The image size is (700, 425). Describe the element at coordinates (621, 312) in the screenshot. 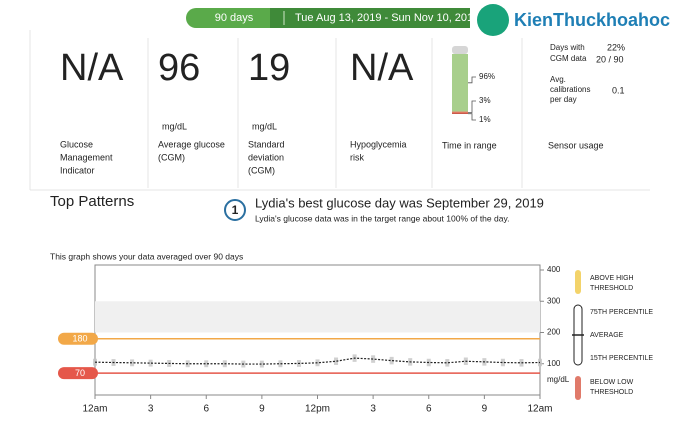

I see `legend-label: 75TH PERCENTILE` at that location.